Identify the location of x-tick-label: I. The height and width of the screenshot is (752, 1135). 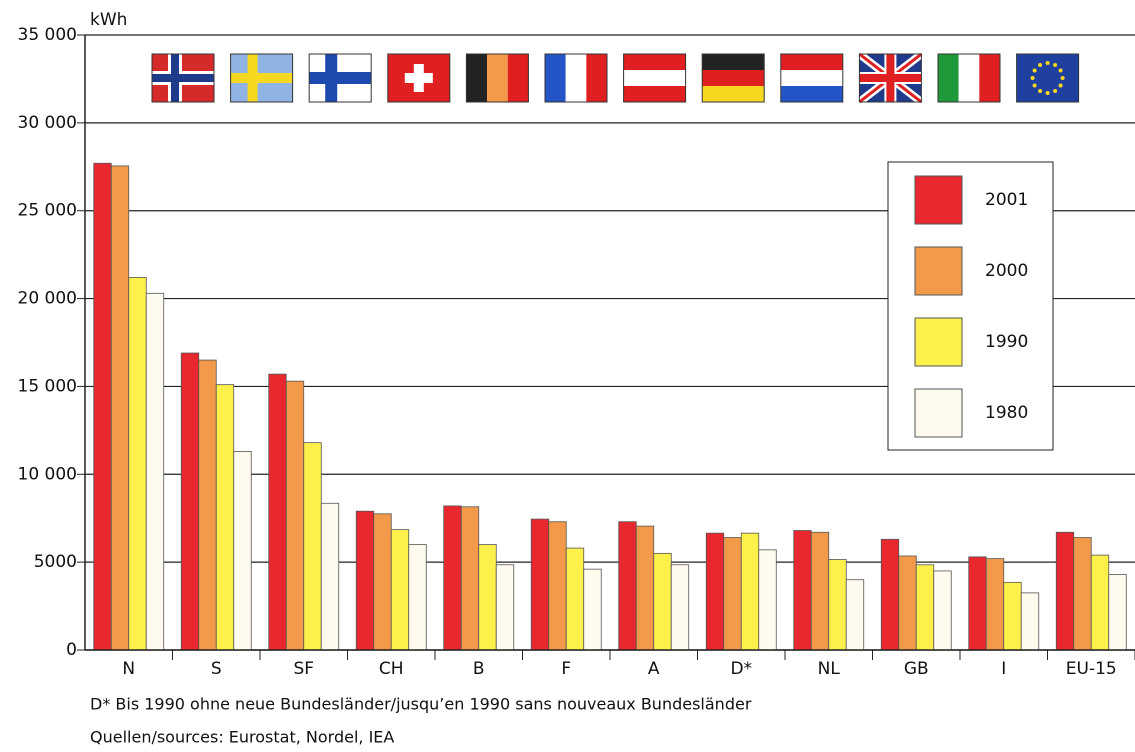
(1003, 669).